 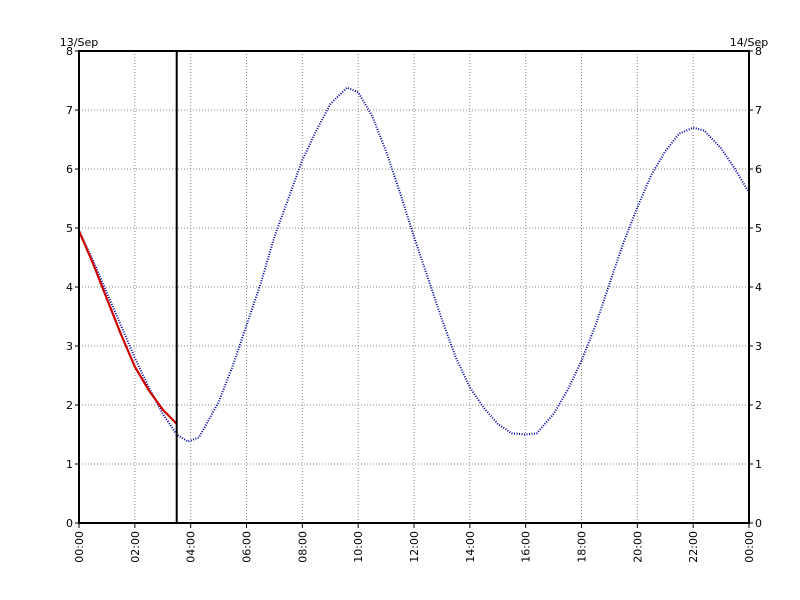 What do you see at coordinates (79, 42) in the screenshot?
I see `start-date-label: 13/Sep` at bounding box center [79, 42].